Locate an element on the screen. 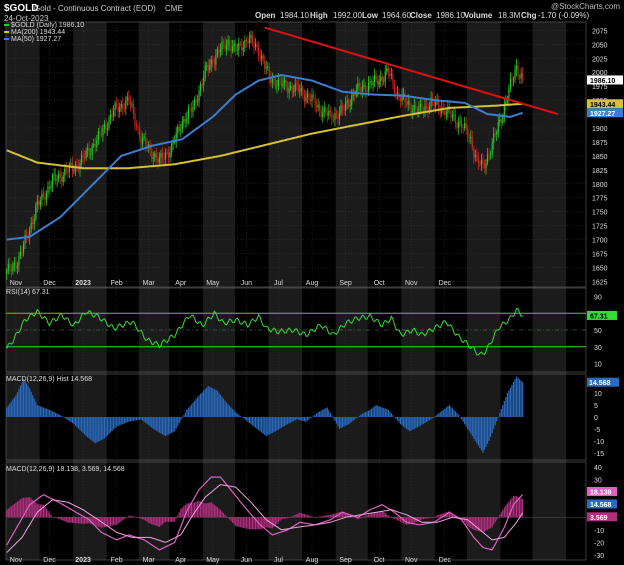 The height and width of the screenshot is (565, 624). hist-tick-label: -5 is located at coordinates (597, 430).